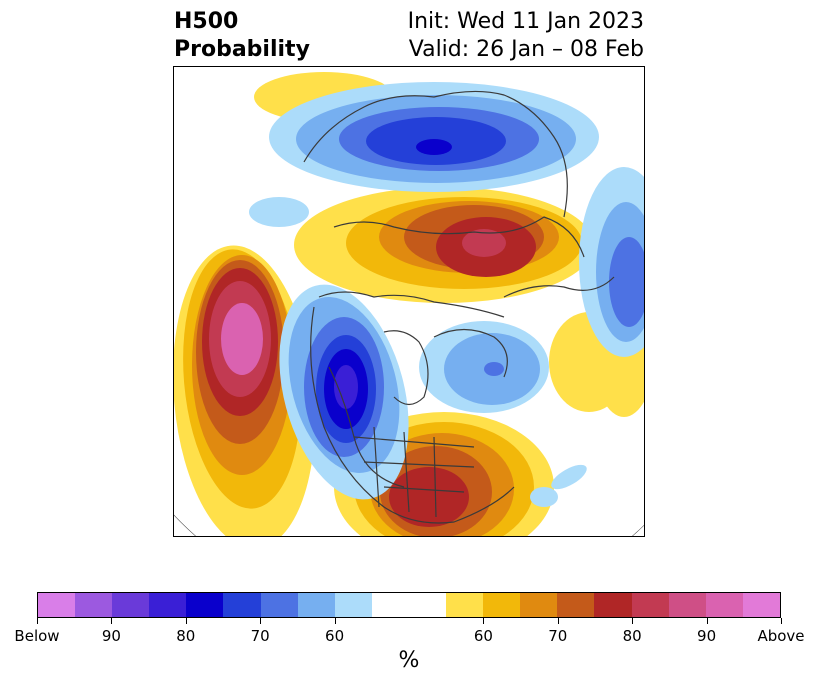  What do you see at coordinates (206, 21) in the screenshot?
I see `title-variable: H500` at bounding box center [206, 21].